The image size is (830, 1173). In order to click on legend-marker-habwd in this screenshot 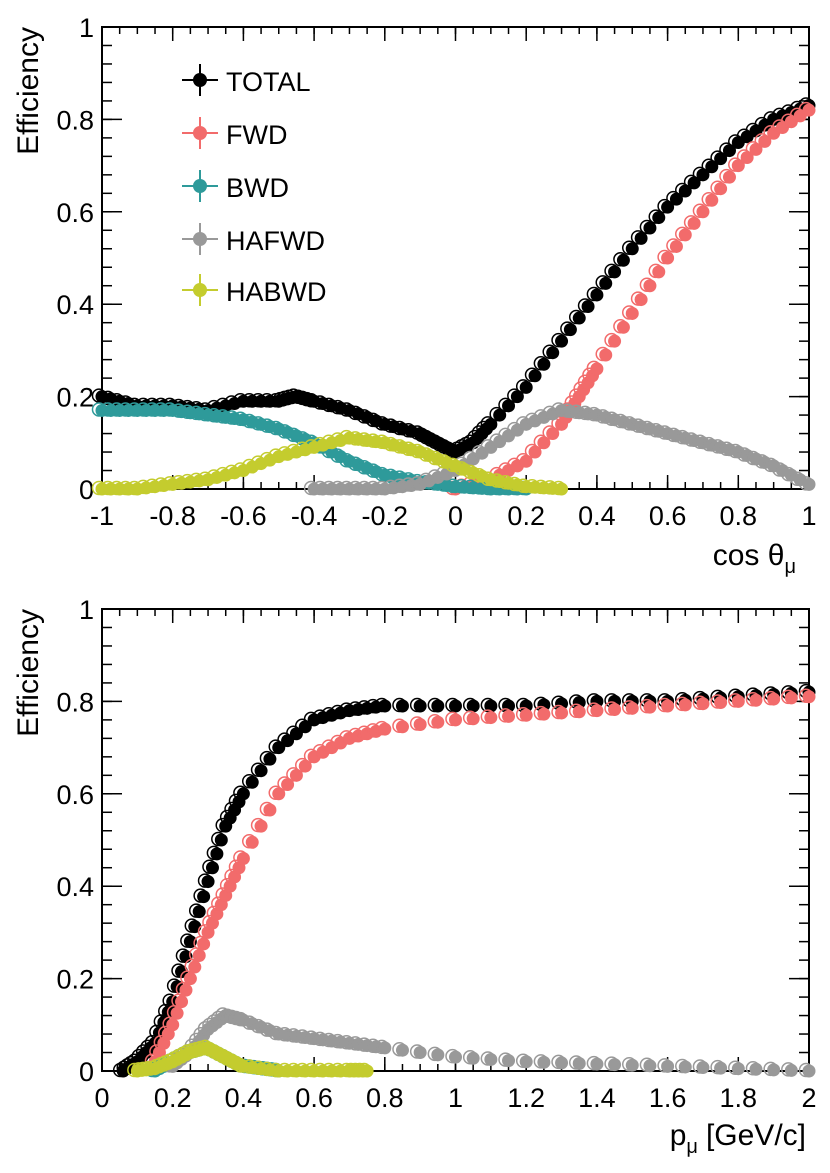, I will do `click(200, 290)`.